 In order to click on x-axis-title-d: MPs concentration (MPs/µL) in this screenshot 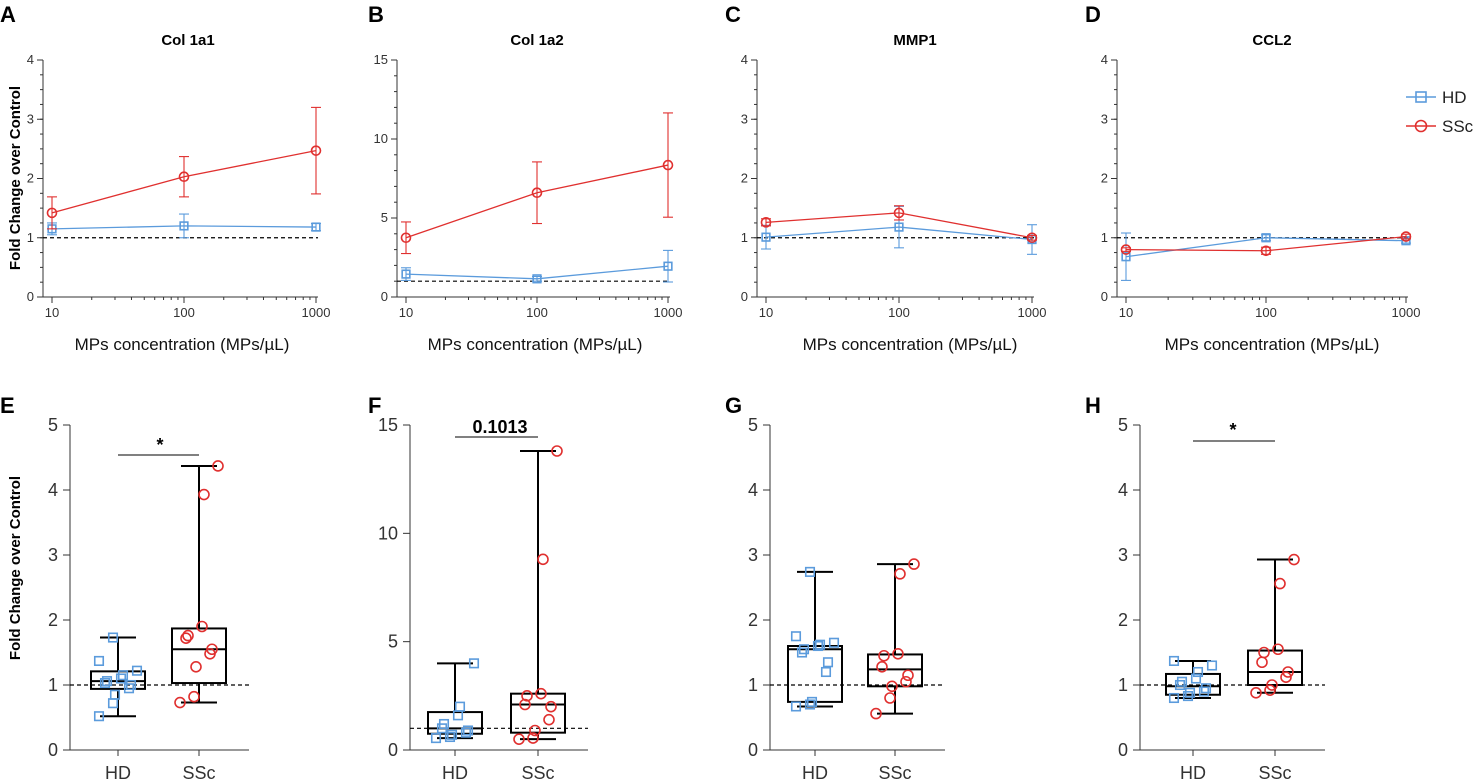, I will do `click(1272, 344)`.